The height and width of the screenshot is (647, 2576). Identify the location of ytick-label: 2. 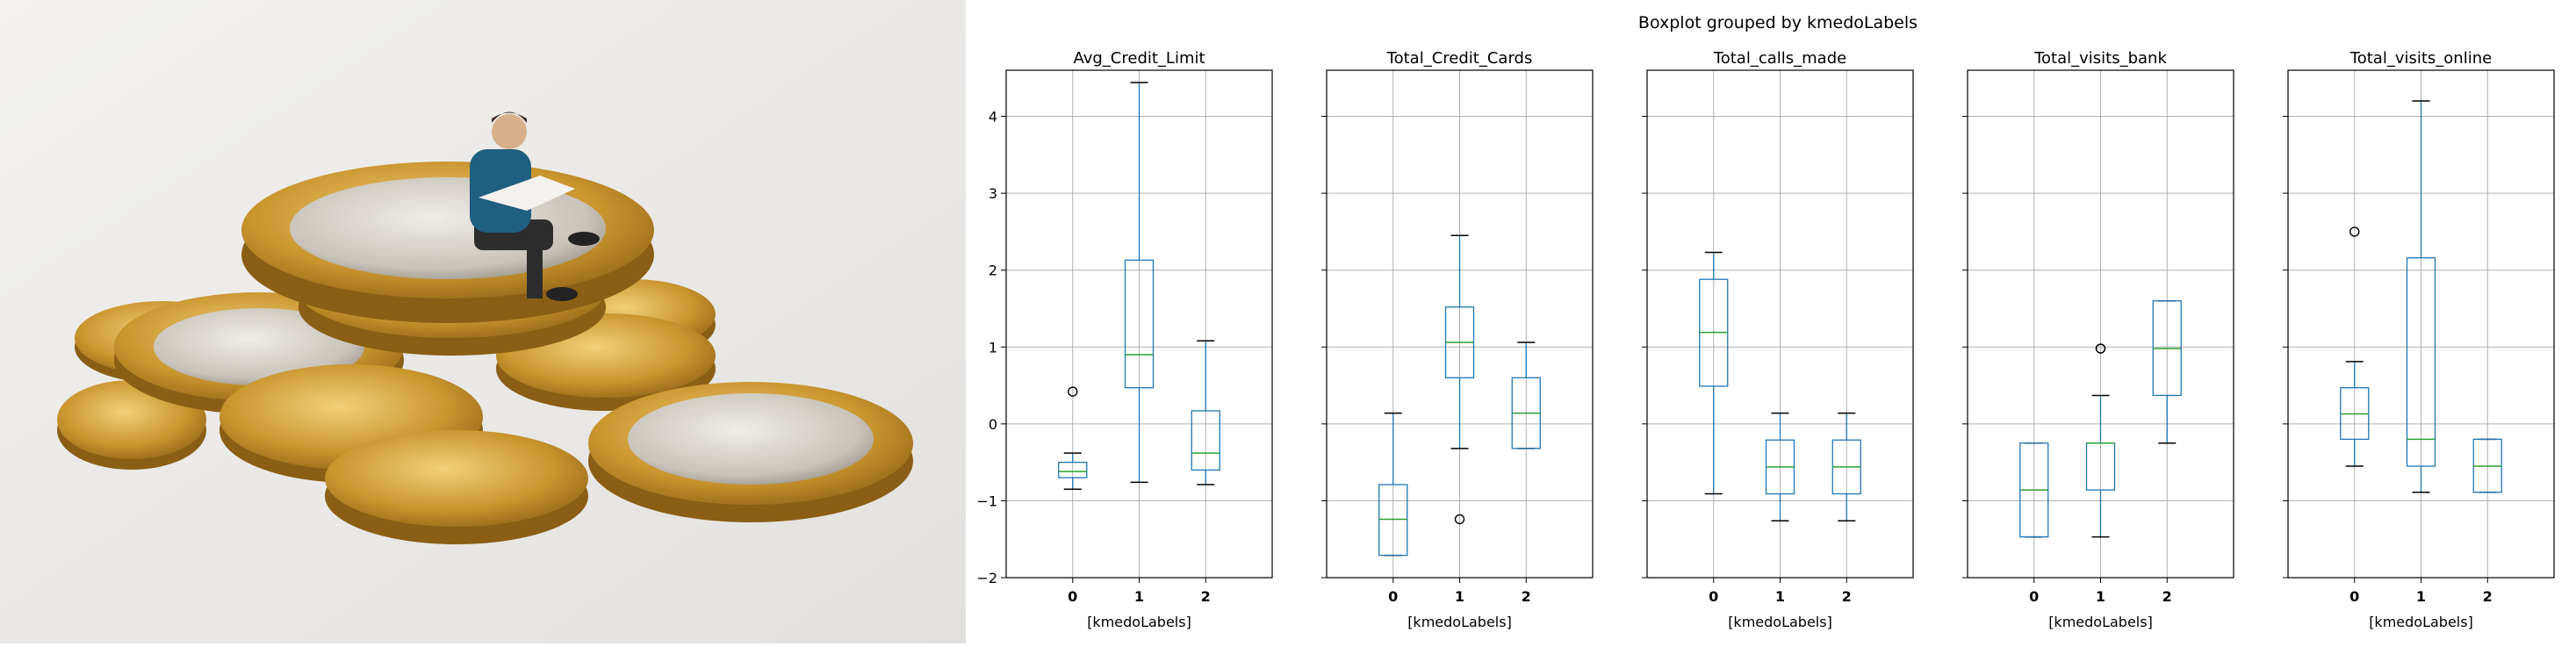
(993, 270).